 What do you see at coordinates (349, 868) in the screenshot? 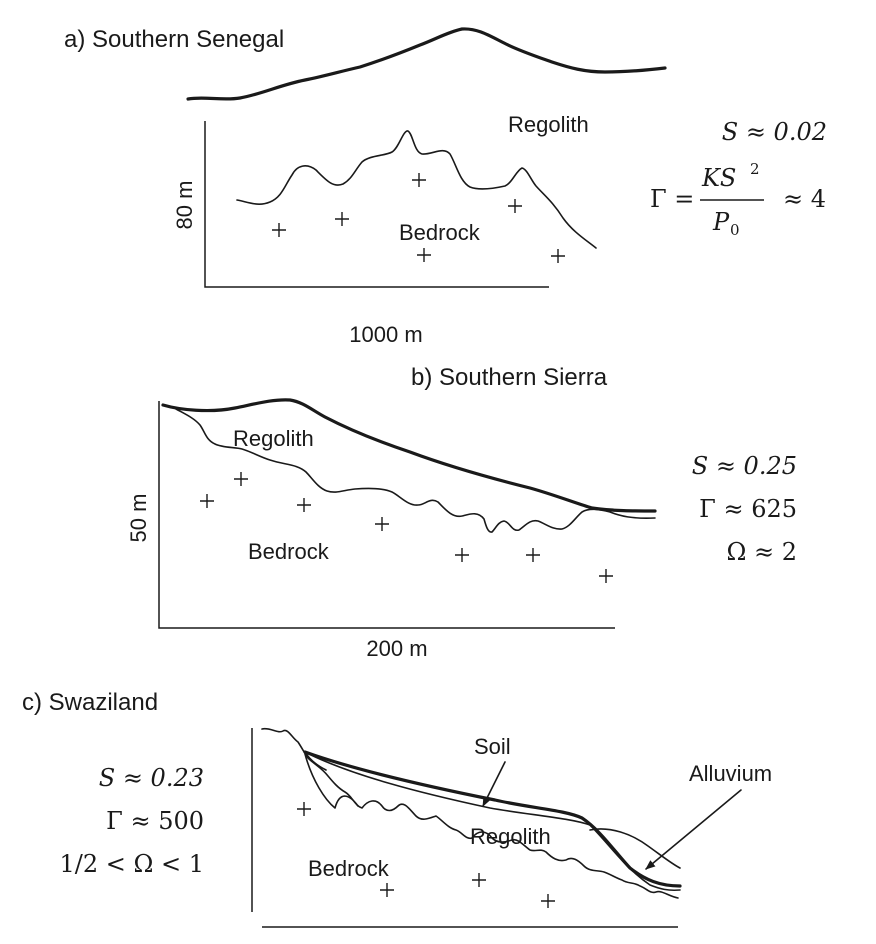
I see `panel-c-bedrock-label: Bedrock` at bounding box center [349, 868].